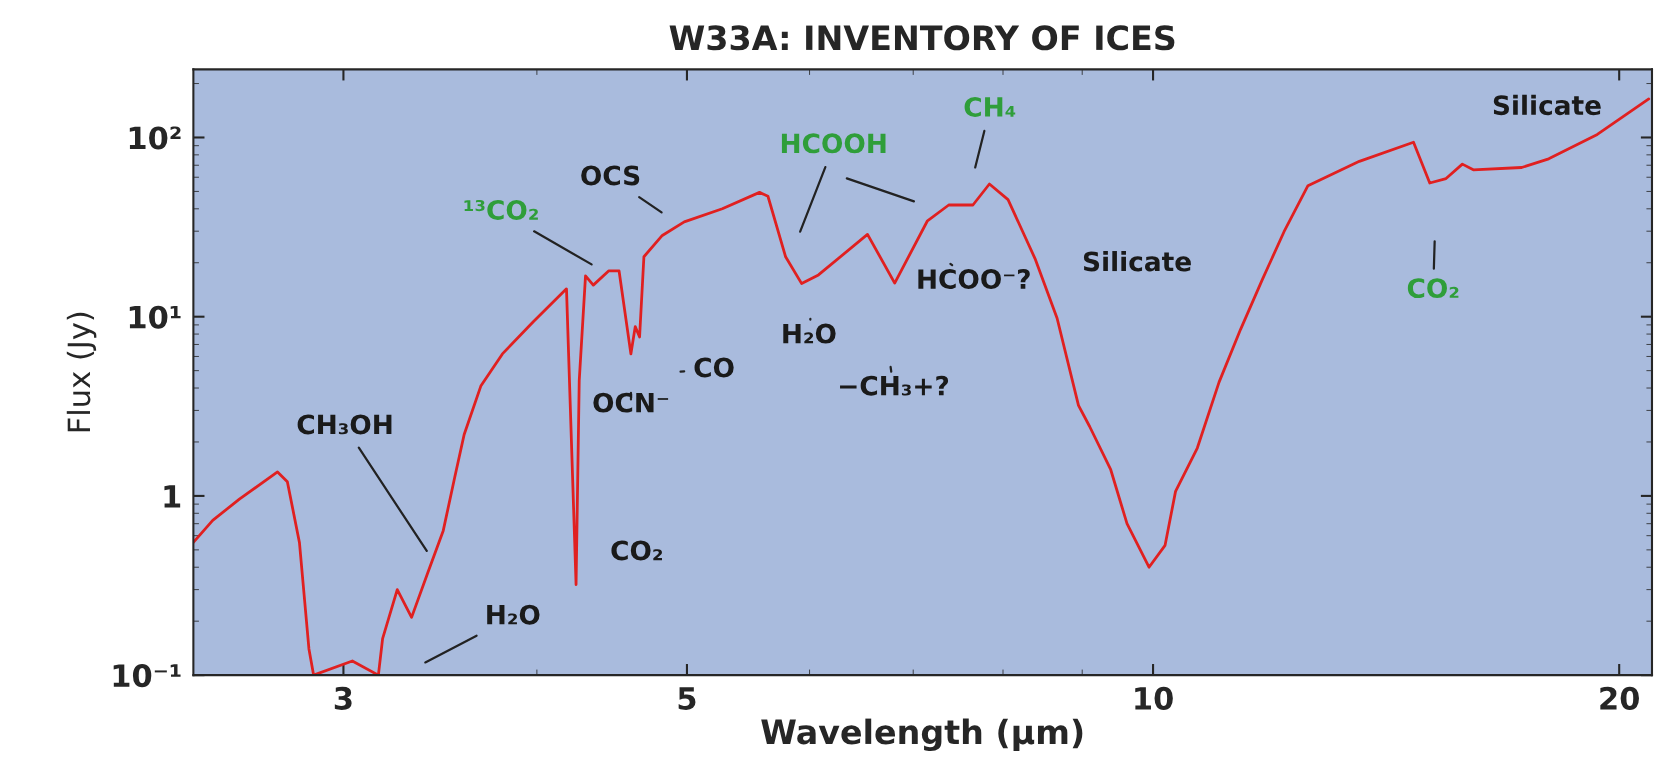  What do you see at coordinates (974, 279) in the screenshot?
I see `annotation: HCOO⁻?` at bounding box center [974, 279].